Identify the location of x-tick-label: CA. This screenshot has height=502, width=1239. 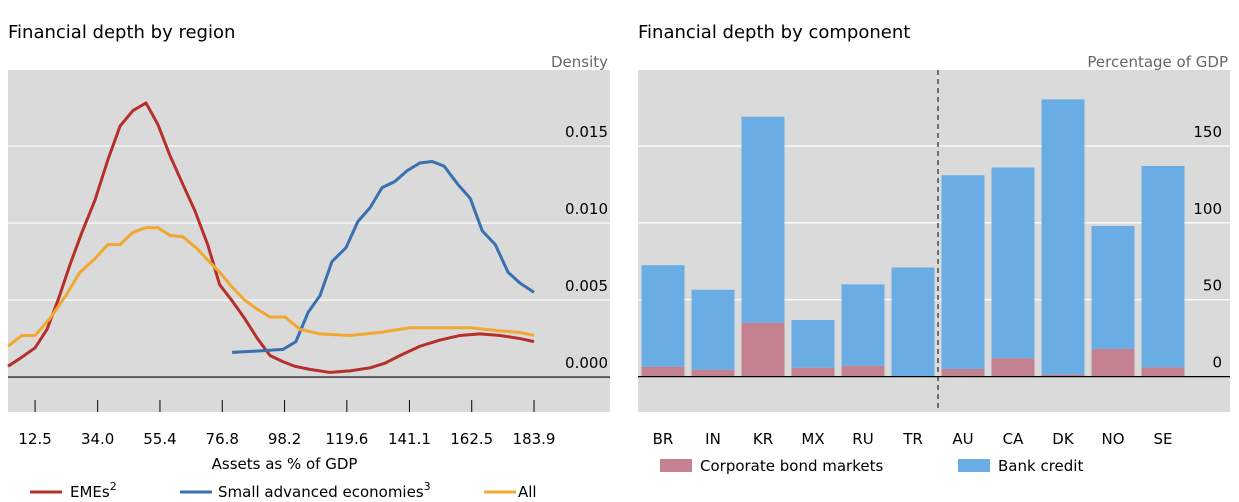
(1013, 439).